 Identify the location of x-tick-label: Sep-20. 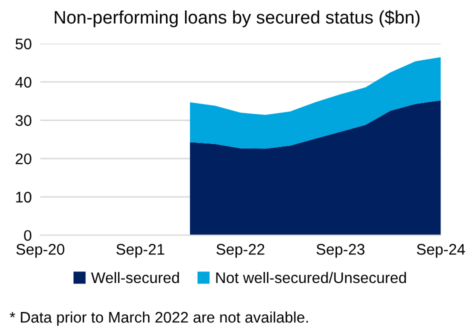
(40, 251).